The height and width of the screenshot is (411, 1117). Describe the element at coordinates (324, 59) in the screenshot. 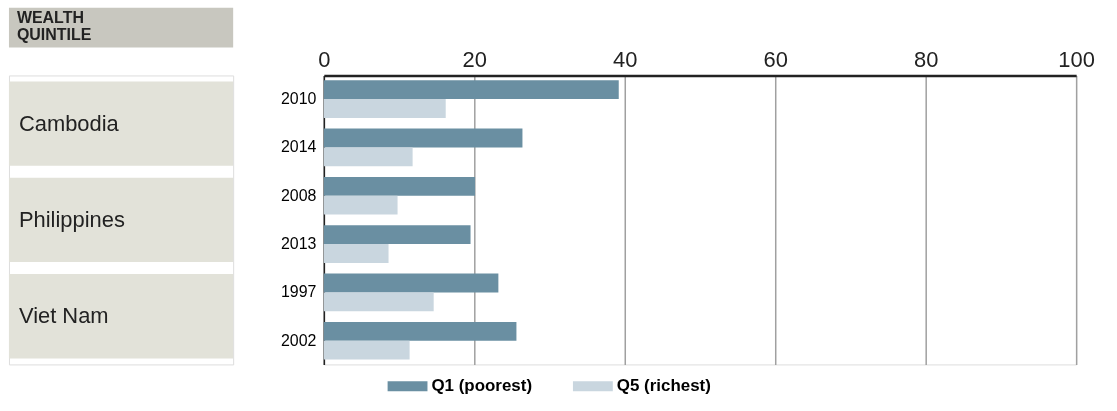

I see `x-tick-label: 0` at that location.